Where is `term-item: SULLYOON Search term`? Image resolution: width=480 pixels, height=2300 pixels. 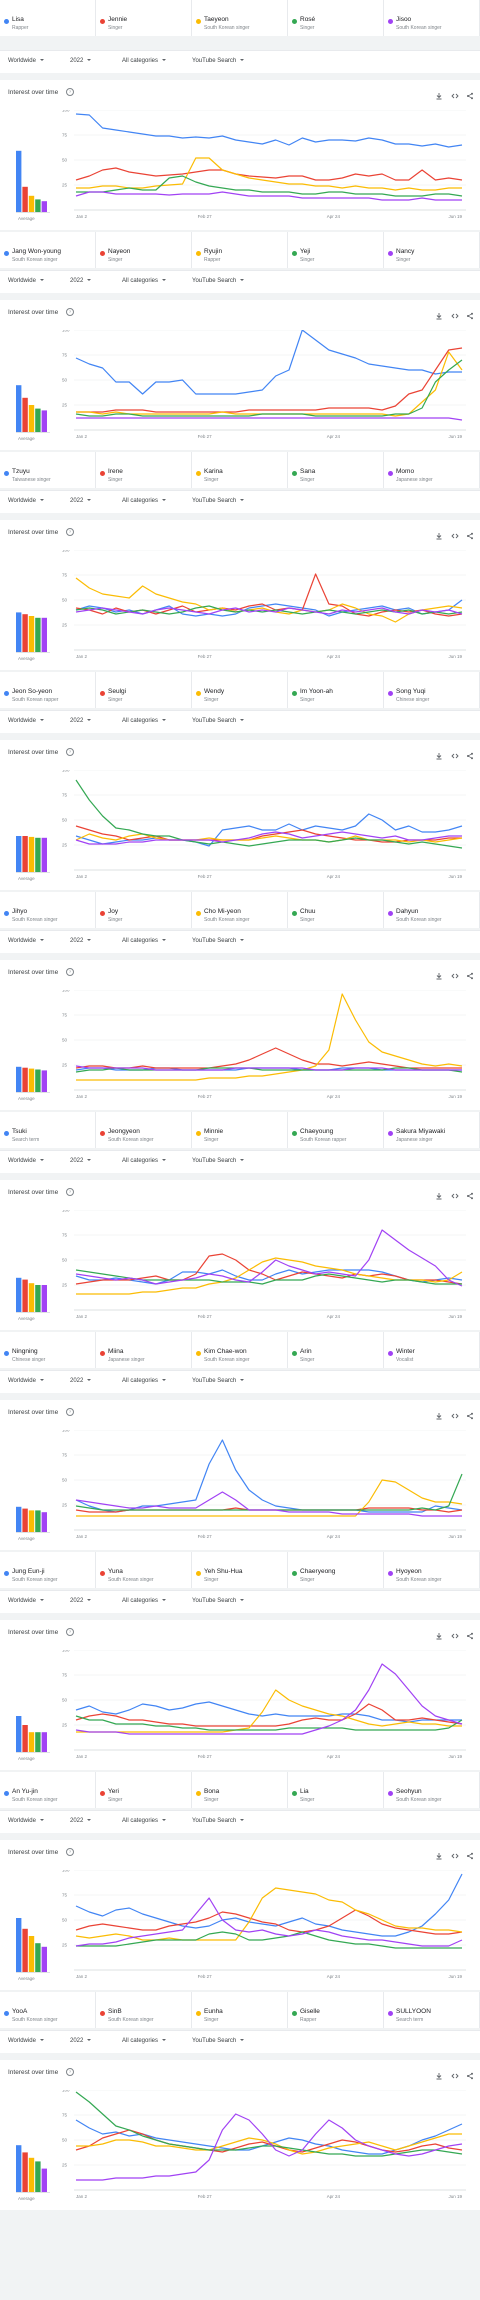 term-item: SULLYOON Search term is located at coordinates (432, 2010).